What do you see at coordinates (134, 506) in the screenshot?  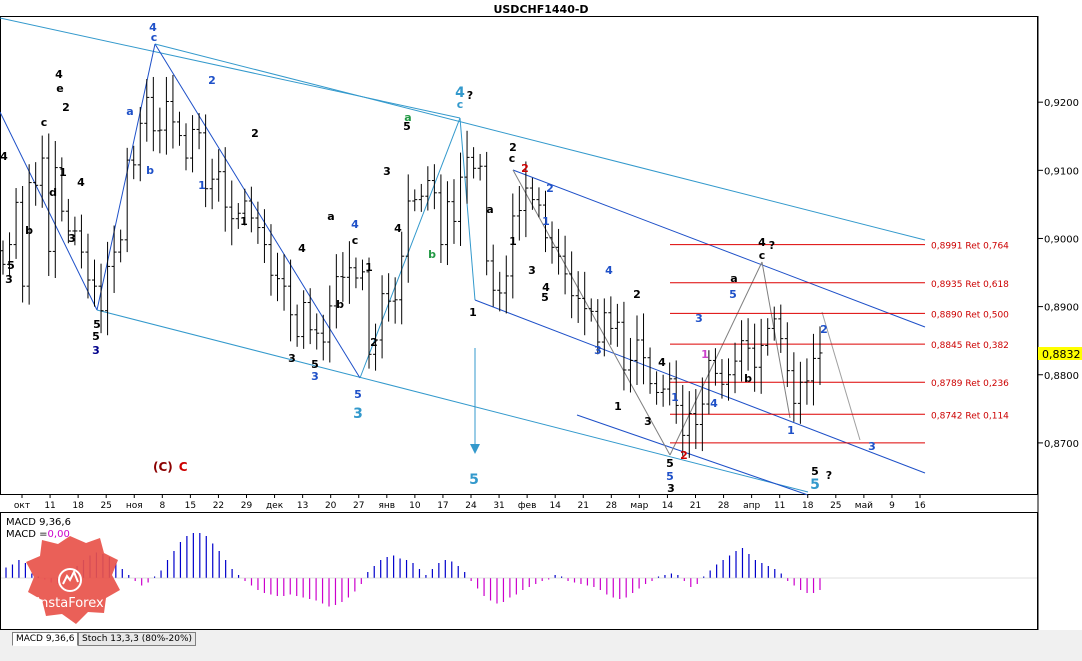 I see `date-tick-label: ноя` at bounding box center [134, 506].